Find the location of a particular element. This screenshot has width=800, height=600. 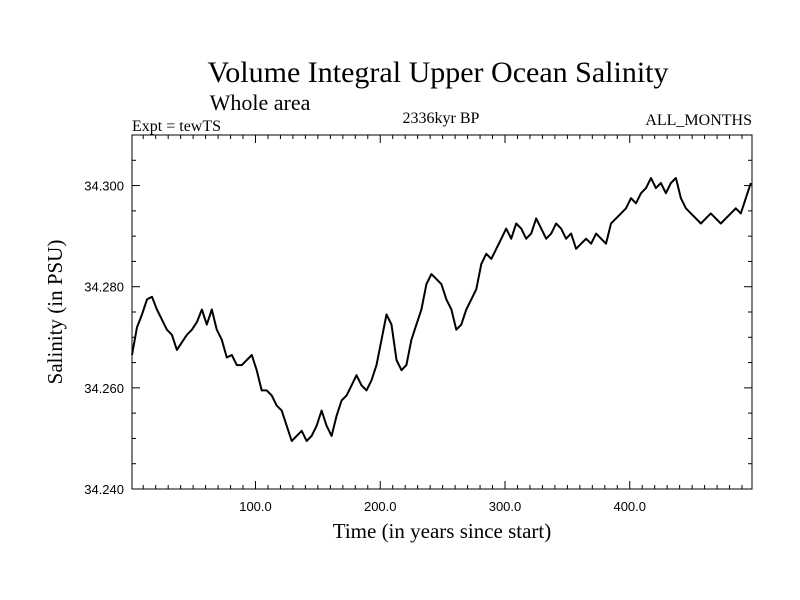

x-tick-label: 200.0 is located at coordinates (380, 506).